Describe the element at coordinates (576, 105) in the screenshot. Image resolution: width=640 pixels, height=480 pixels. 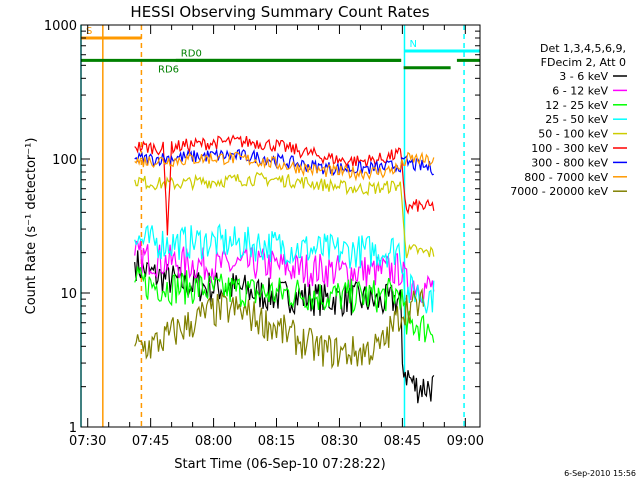
I see `legend-label-2: 12 - 25 keV` at that location.